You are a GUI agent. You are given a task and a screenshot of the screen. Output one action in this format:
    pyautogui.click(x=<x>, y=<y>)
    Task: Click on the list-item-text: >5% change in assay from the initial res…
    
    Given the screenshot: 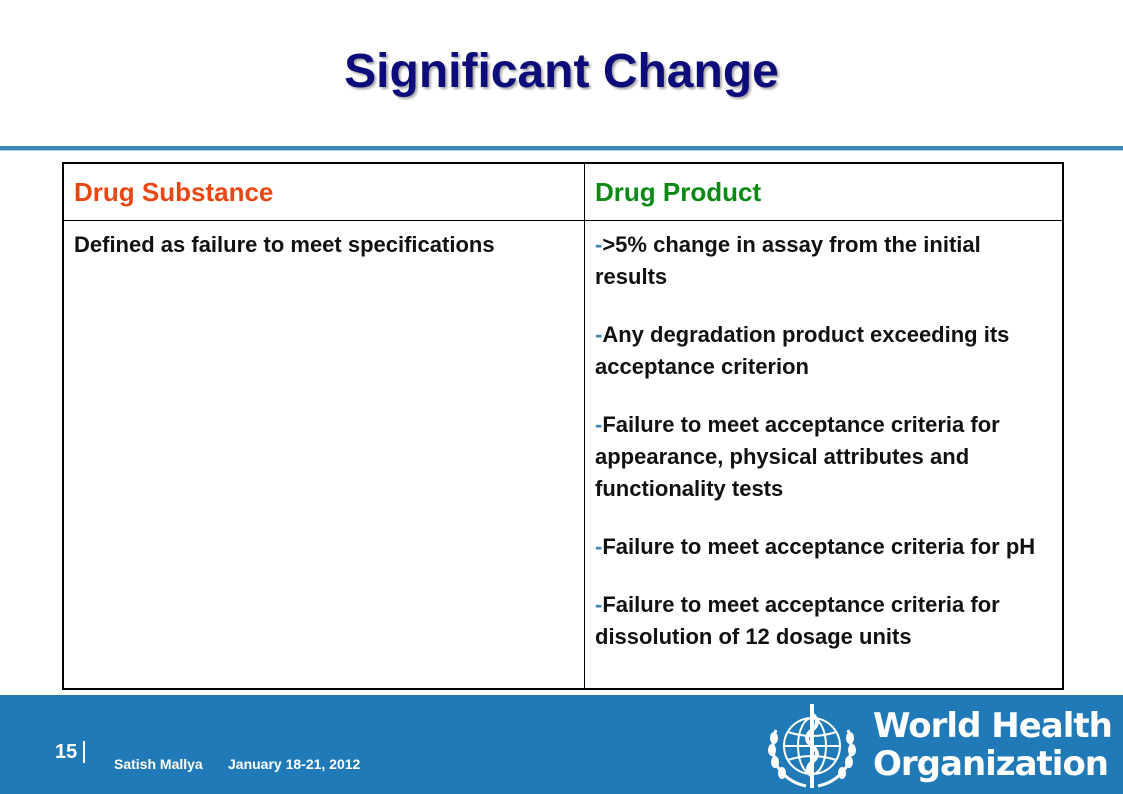 What is the action you would take?
    pyautogui.click(x=788, y=260)
    